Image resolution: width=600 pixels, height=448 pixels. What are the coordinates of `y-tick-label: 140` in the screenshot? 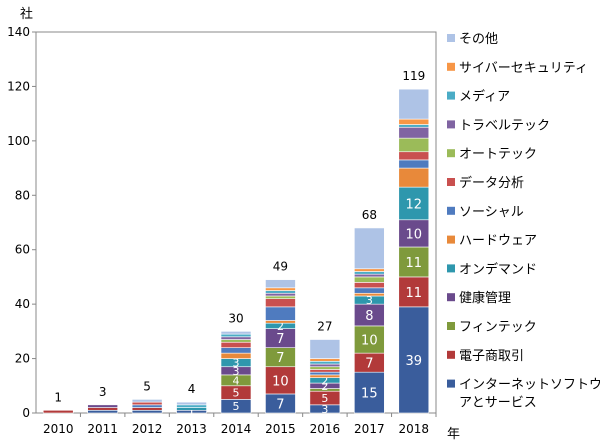 It's located at (18, 32).